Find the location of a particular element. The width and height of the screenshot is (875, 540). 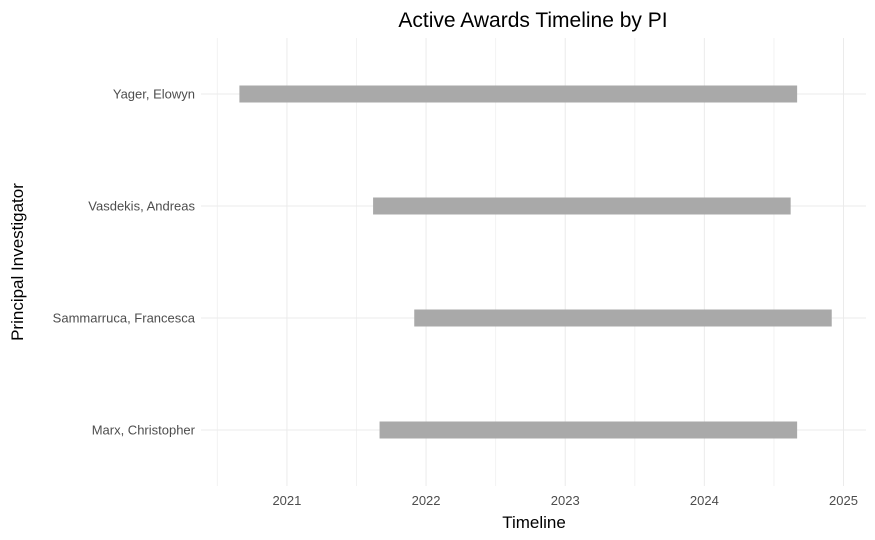

x-tick-label-2025: 2025 is located at coordinates (843, 500).